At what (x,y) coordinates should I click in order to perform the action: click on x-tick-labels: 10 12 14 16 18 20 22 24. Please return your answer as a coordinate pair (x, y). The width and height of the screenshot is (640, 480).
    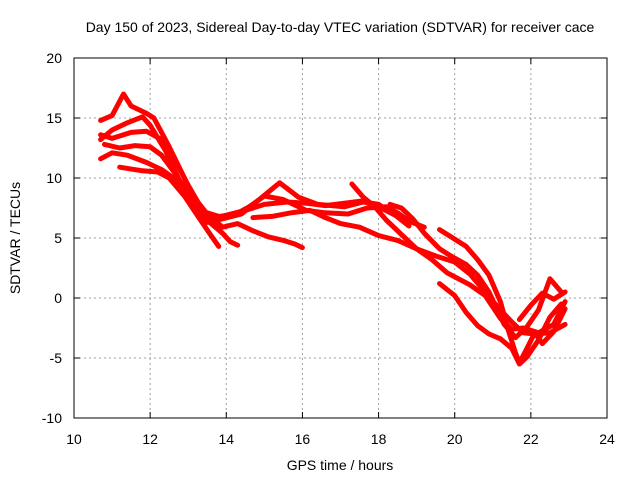
    Looking at the image, I should click on (340, 439).